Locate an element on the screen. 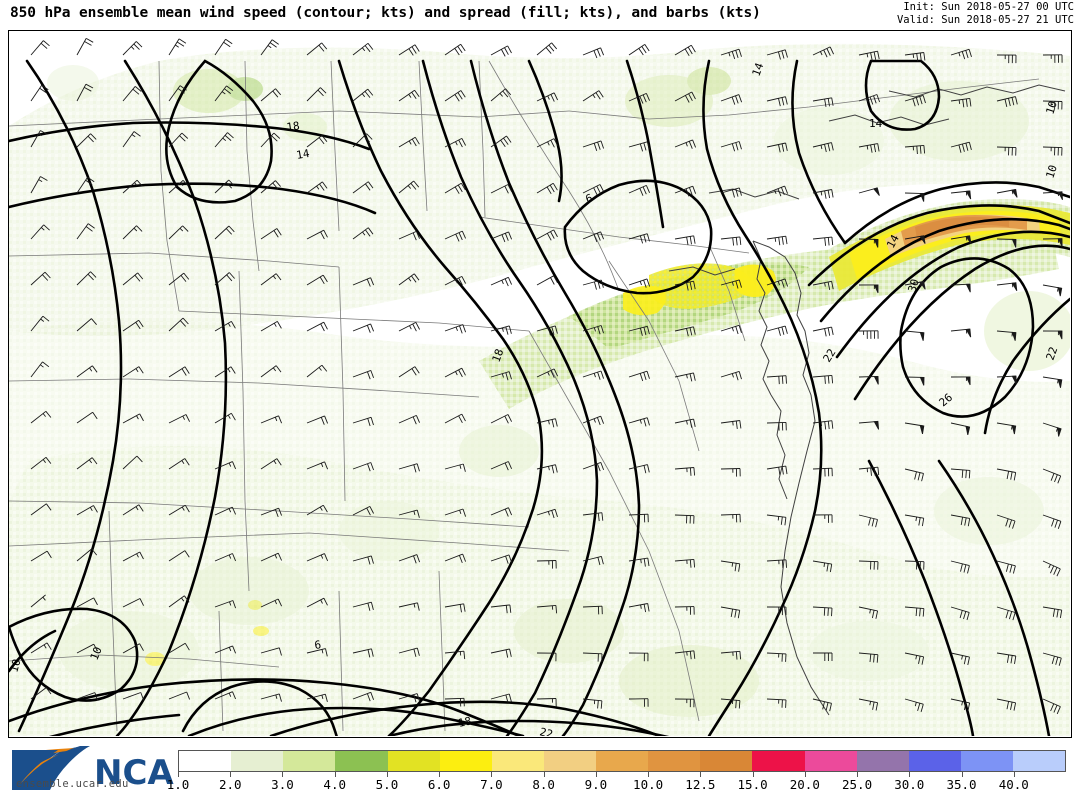 The height and width of the screenshot is (800, 1080). contour-label: 6 is located at coordinates (318, 645).